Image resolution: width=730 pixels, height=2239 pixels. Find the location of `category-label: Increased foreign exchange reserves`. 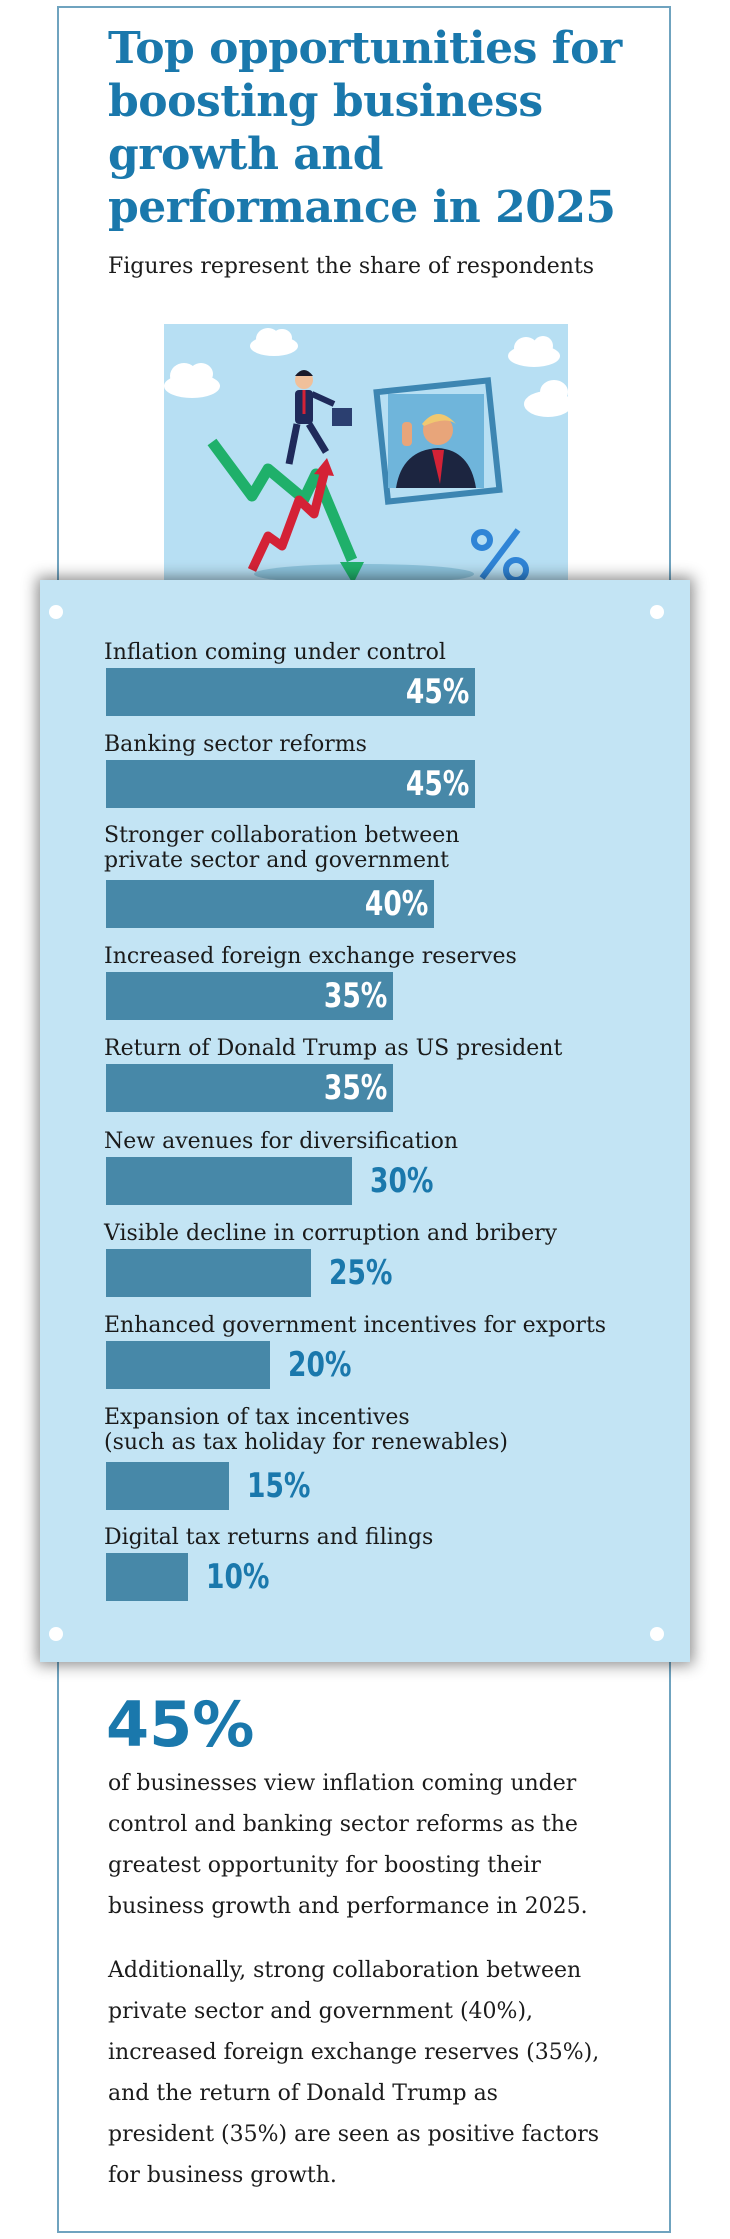

category-label: Increased foreign exchange reserves is located at coordinates (310, 956).